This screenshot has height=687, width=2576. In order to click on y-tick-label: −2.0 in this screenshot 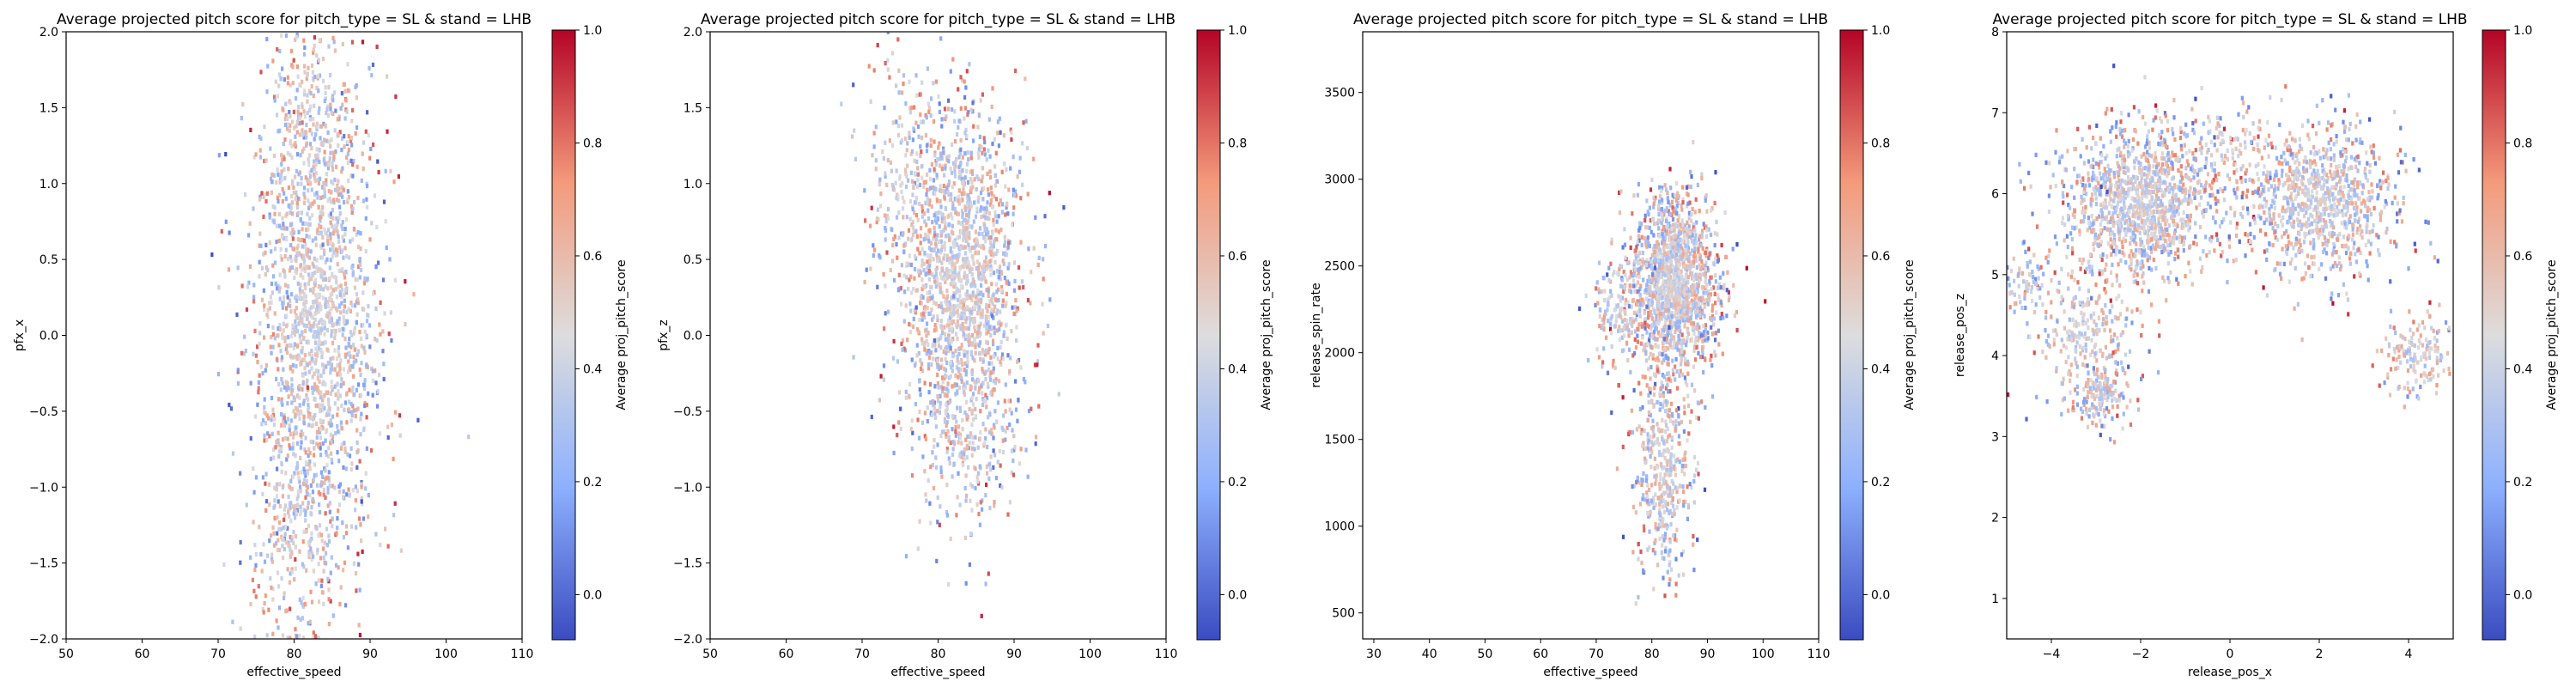, I will do `click(44, 640)`.